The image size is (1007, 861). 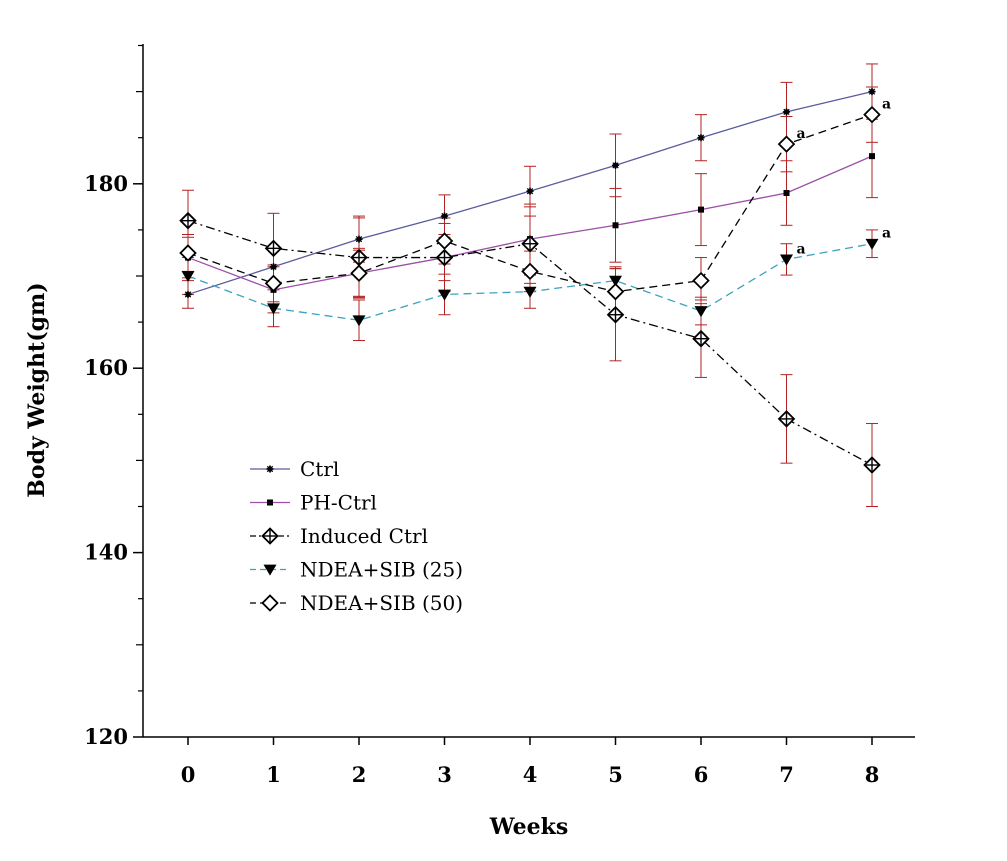 What do you see at coordinates (364, 536) in the screenshot?
I see `legend-label: Induced Ctrl` at bounding box center [364, 536].